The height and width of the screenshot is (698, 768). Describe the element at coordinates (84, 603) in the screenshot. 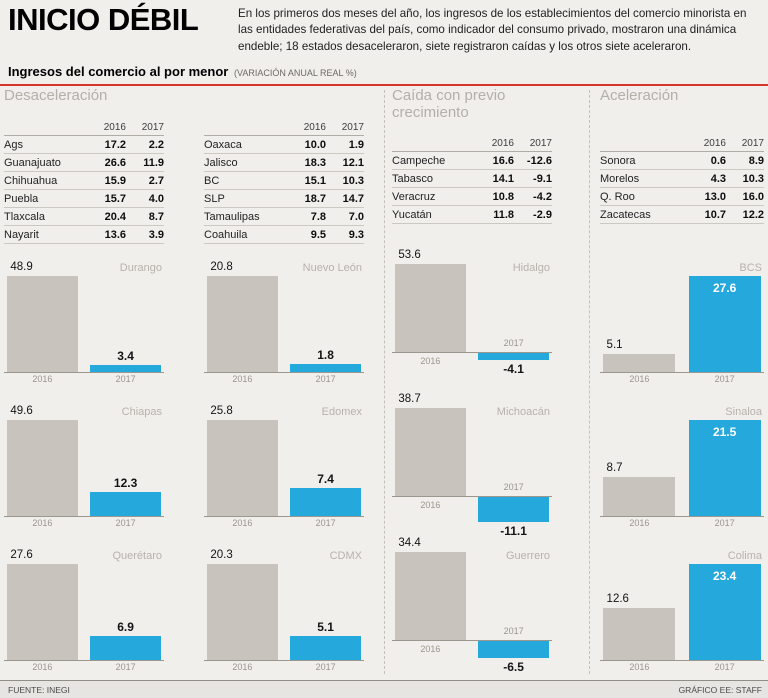

I see `plot-area: 27.6 6.9` at that location.